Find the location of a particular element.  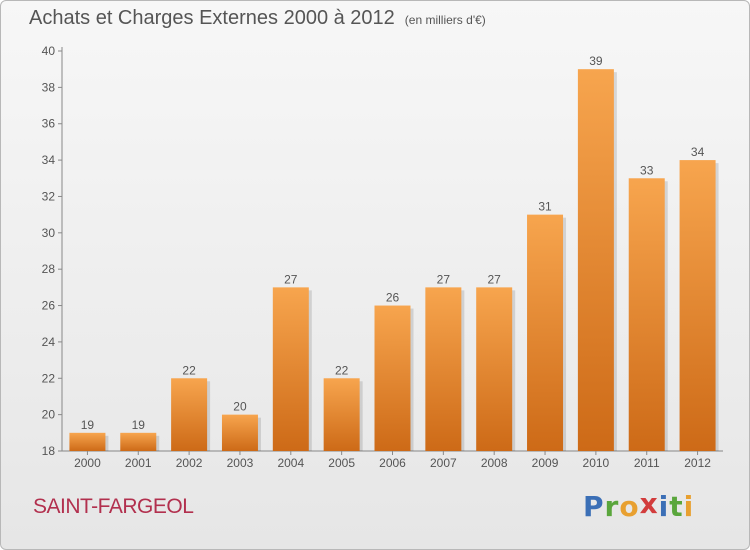

y-tick-label: 32 is located at coordinates (49, 196).